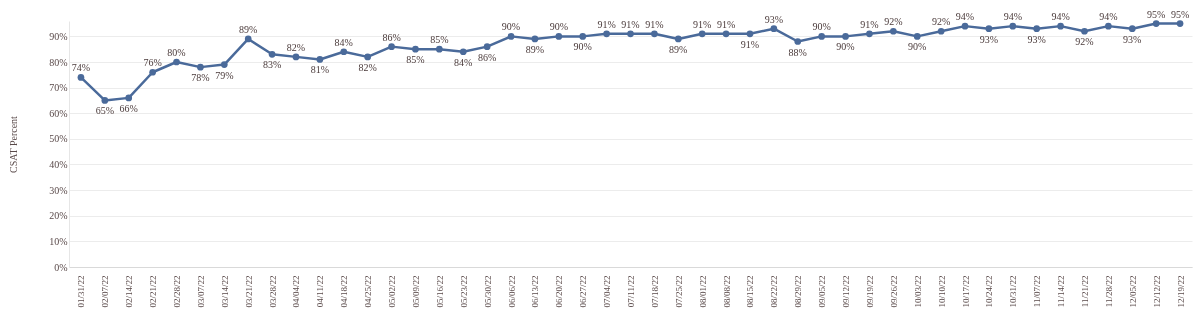  What do you see at coordinates (415, 291) in the screenshot?
I see `x-tick-label: 05/09/22` at bounding box center [415, 291].